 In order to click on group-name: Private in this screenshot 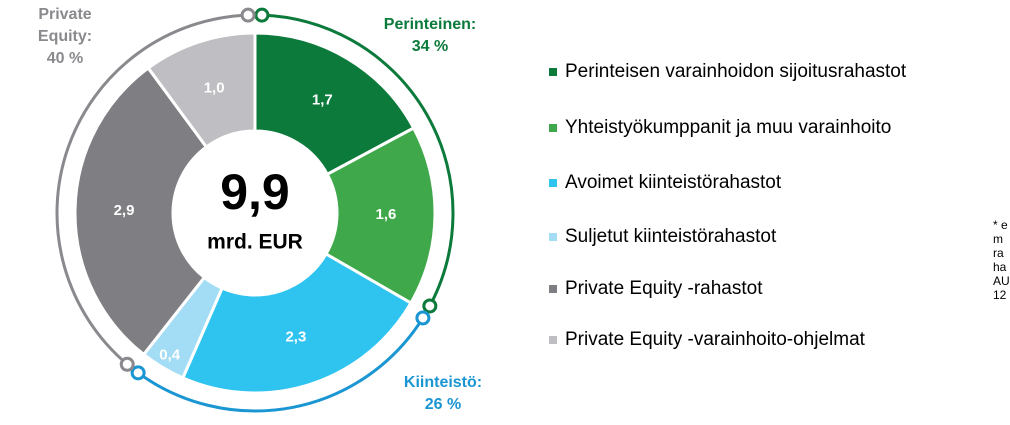, I will do `click(64, 14)`.